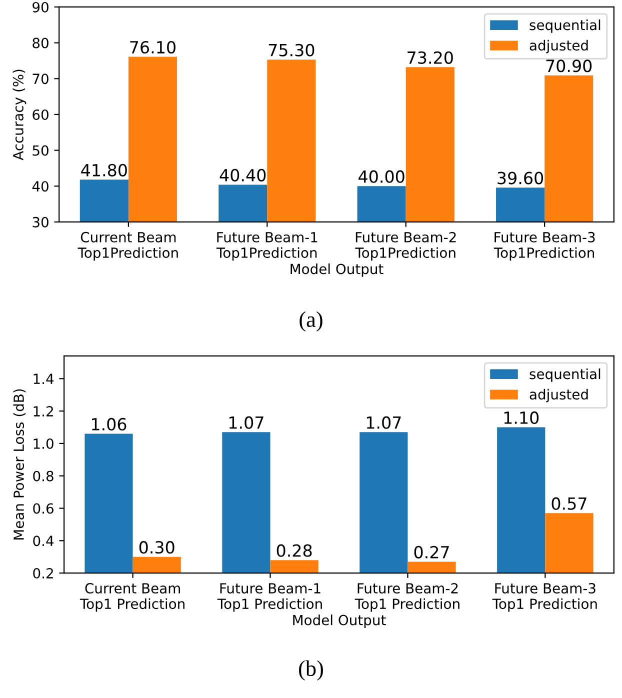 Image resolution: width=622 pixels, height=698 pixels. Describe the element at coordinates (44, 379) in the screenshot. I see `y-tick-label: 1.4` at that location.